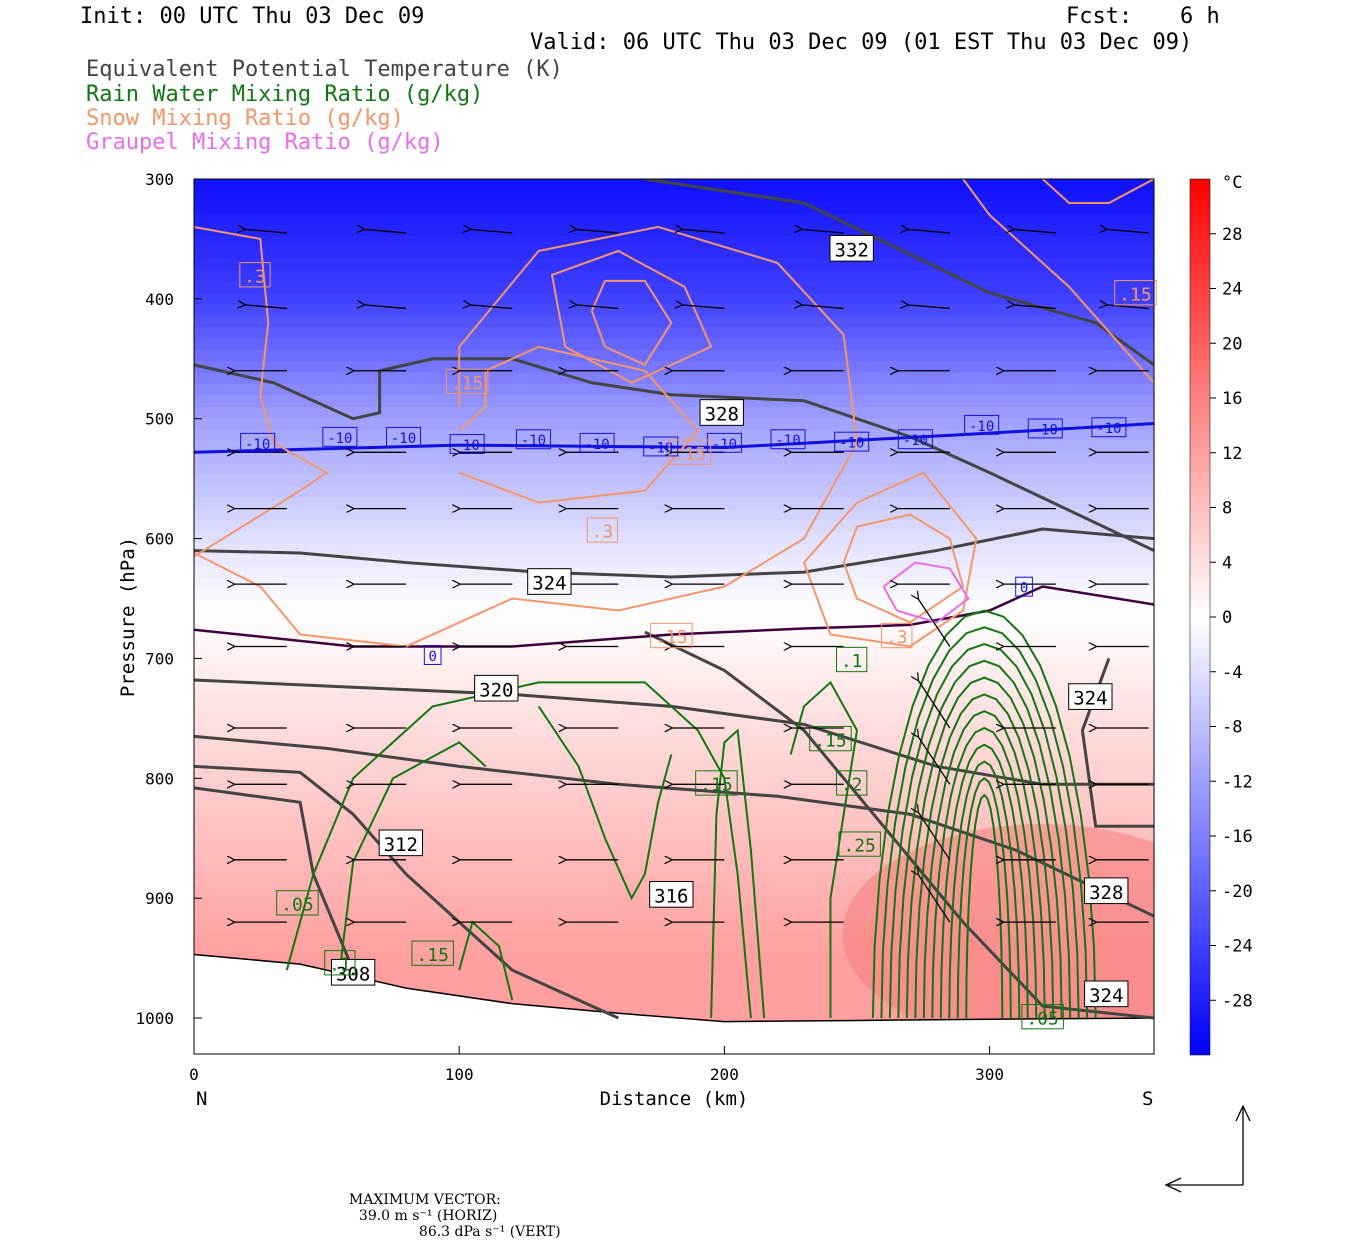 The width and height of the screenshot is (1350, 1240). Describe the element at coordinates (1227, 563) in the screenshot. I see `colorbar-tick-label: 4` at that location.